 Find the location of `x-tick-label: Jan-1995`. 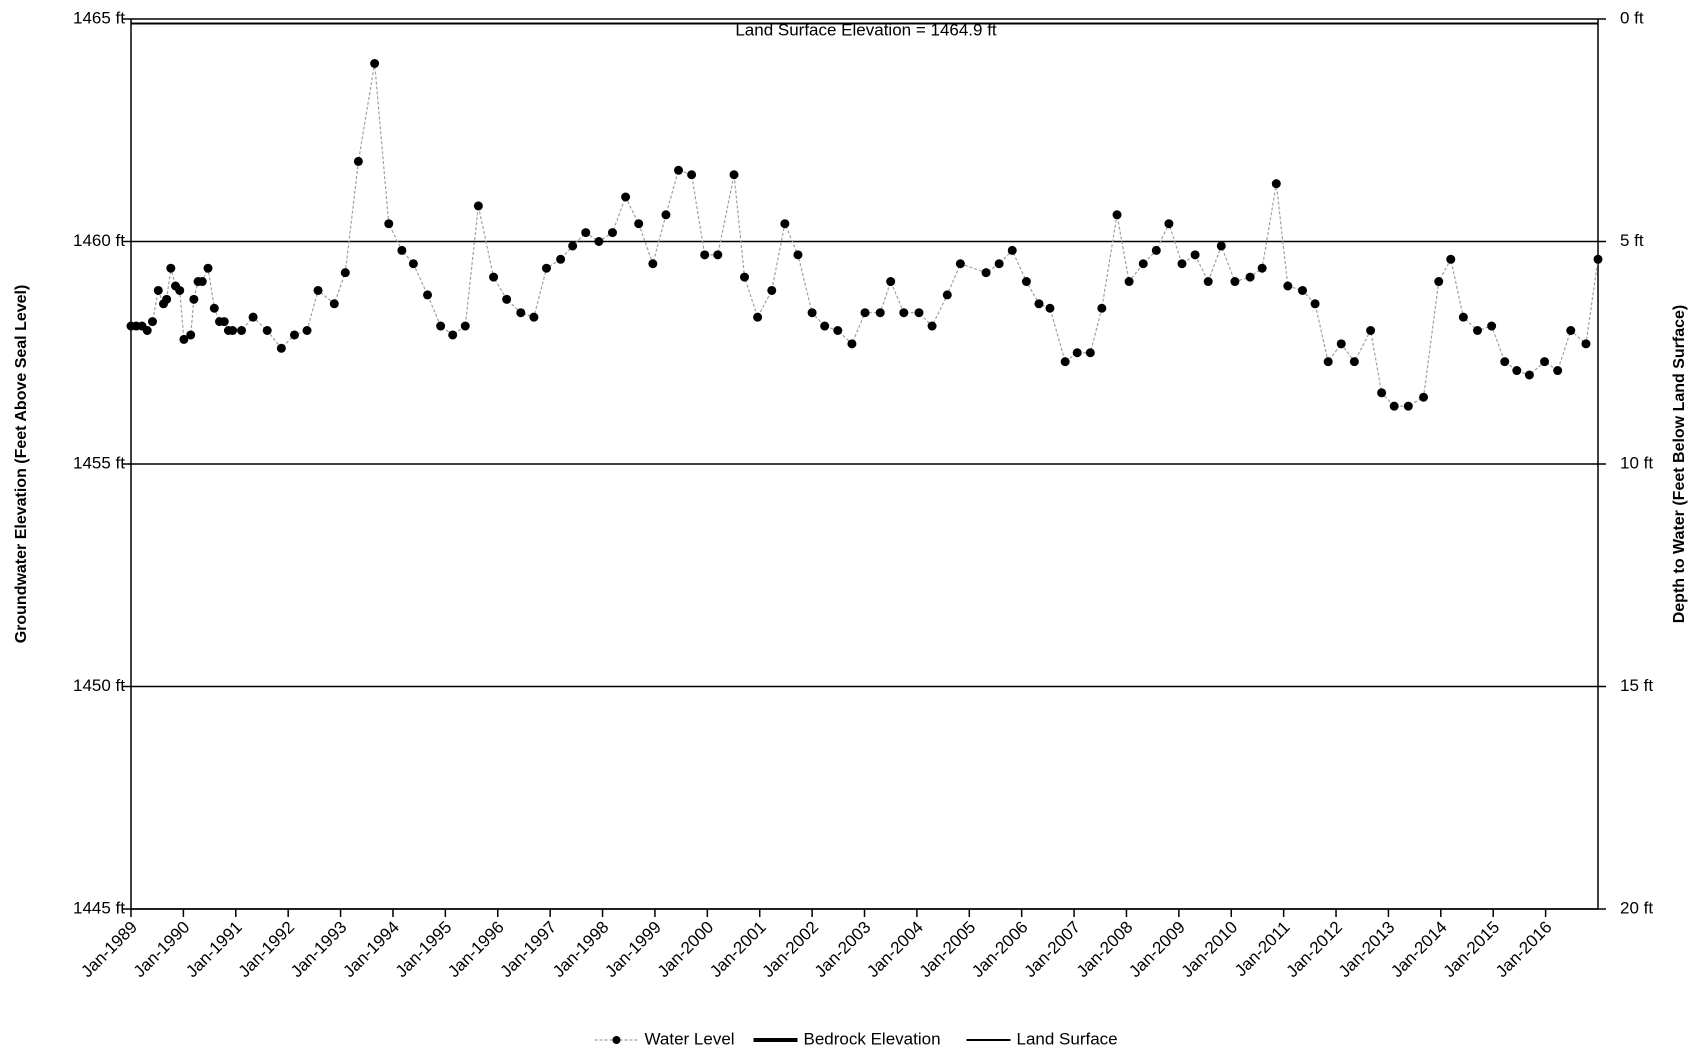

x-tick-label: Jan-1995 is located at coordinates (424, 950).